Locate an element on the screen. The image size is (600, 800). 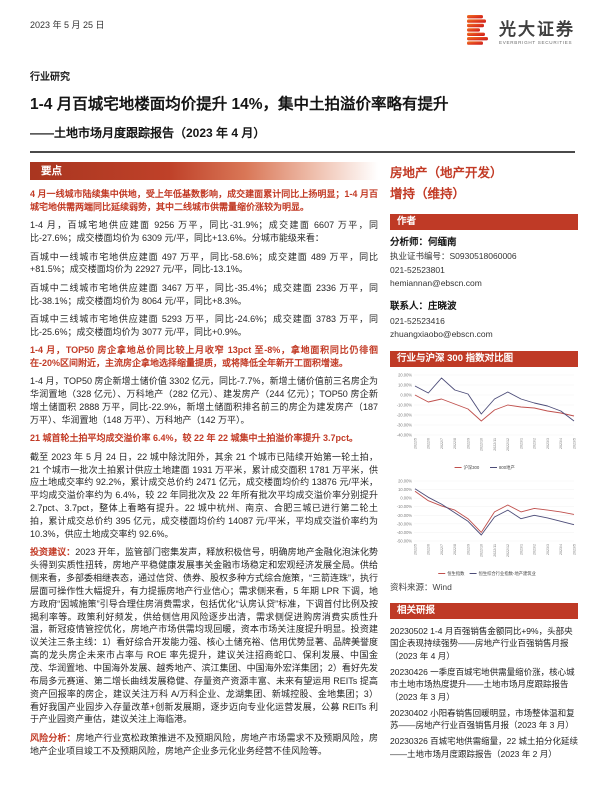
contact-email: zhuangxiaobo@ebscn.com is located at coordinates (441, 333).